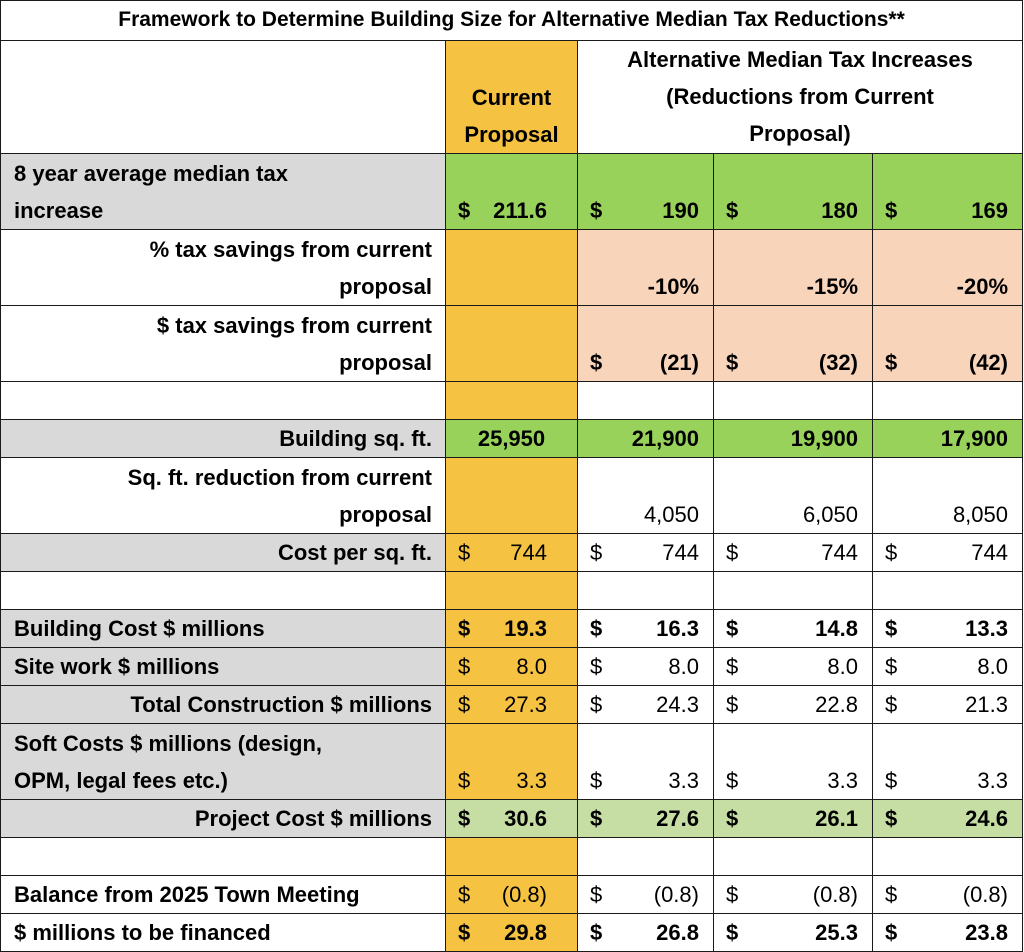 This screenshot has height=952, width=1024. I want to click on value: 22.8, so click(836, 704).